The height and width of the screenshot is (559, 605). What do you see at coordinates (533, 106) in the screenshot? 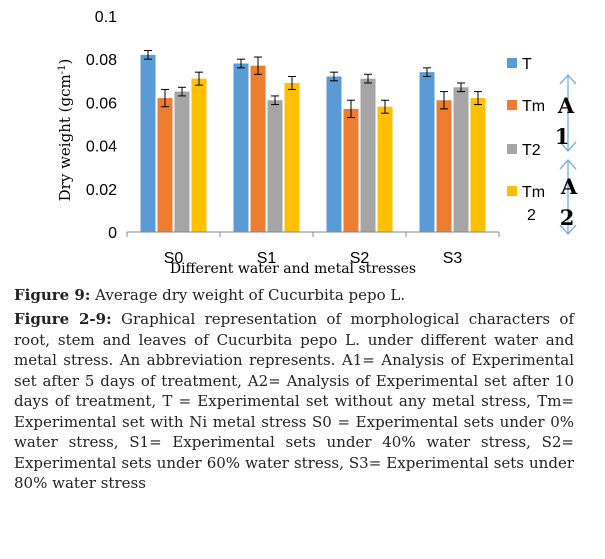
I see `legend-label: Tm` at bounding box center [533, 106].